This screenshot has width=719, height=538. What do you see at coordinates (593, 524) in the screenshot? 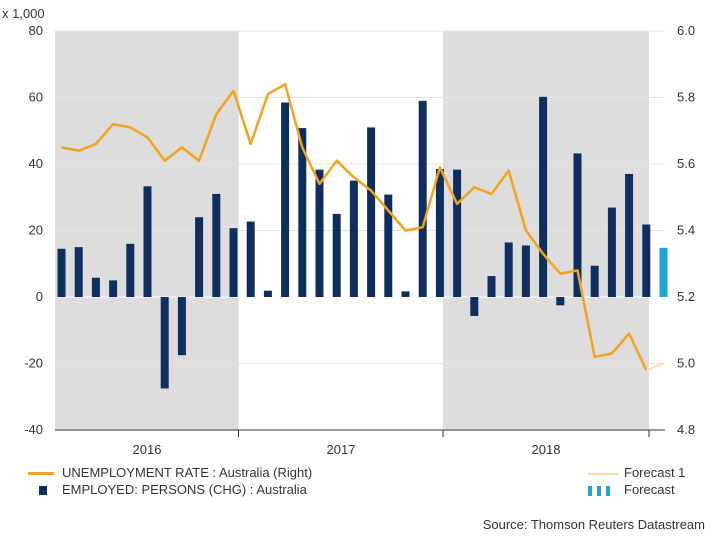
I see `source-note: Source: Thomson Reuters Datastream` at bounding box center [593, 524].